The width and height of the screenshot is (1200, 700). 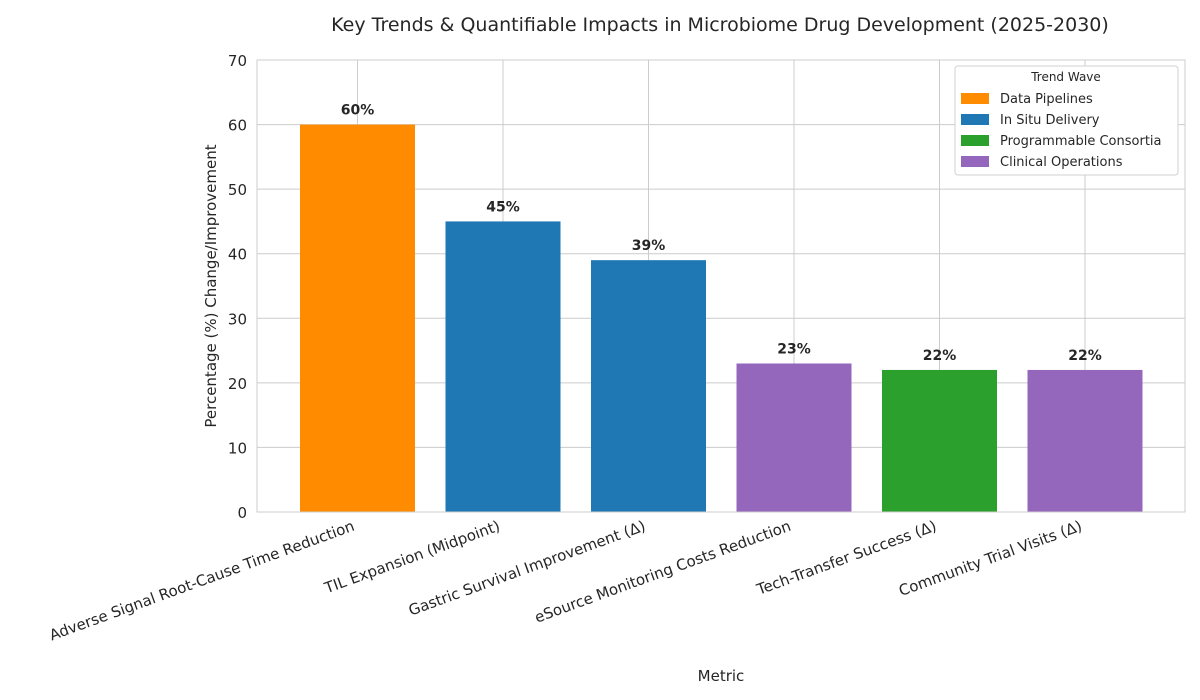 What do you see at coordinates (237, 61) in the screenshot?
I see `y-tick-label: 70` at bounding box center [237, 61].